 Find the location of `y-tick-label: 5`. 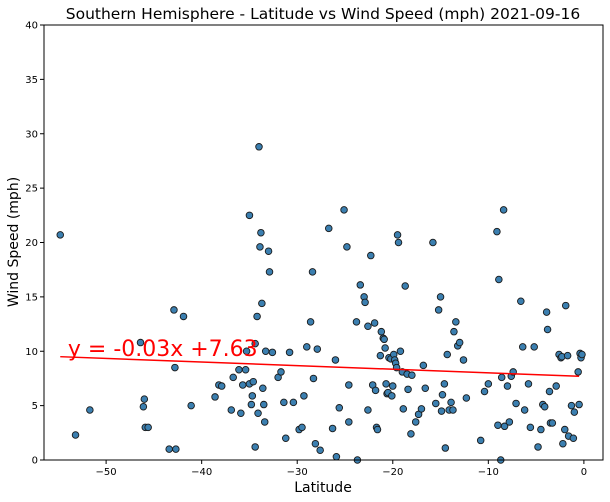

y-tick-label: 5 is located at coordinates (35, 406).